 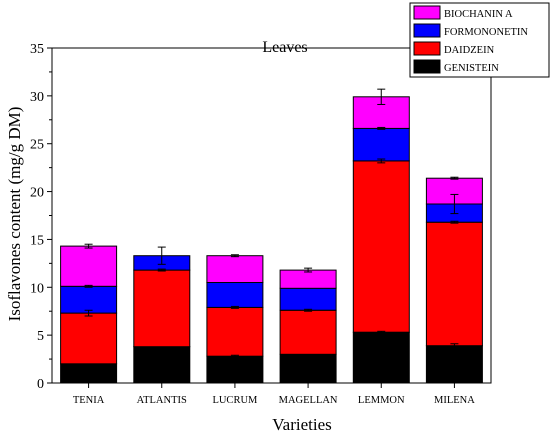 I want to click on bar-segment-daidzein-milena, so click(x=454, y=284).